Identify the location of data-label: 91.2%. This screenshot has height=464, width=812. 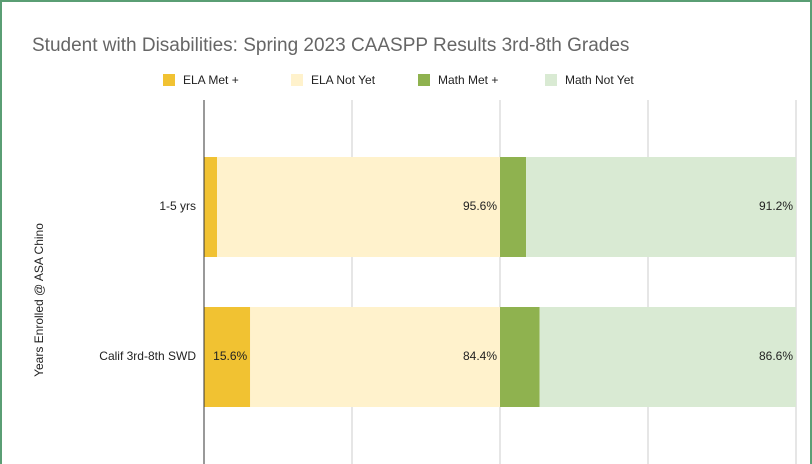
(776, 206).